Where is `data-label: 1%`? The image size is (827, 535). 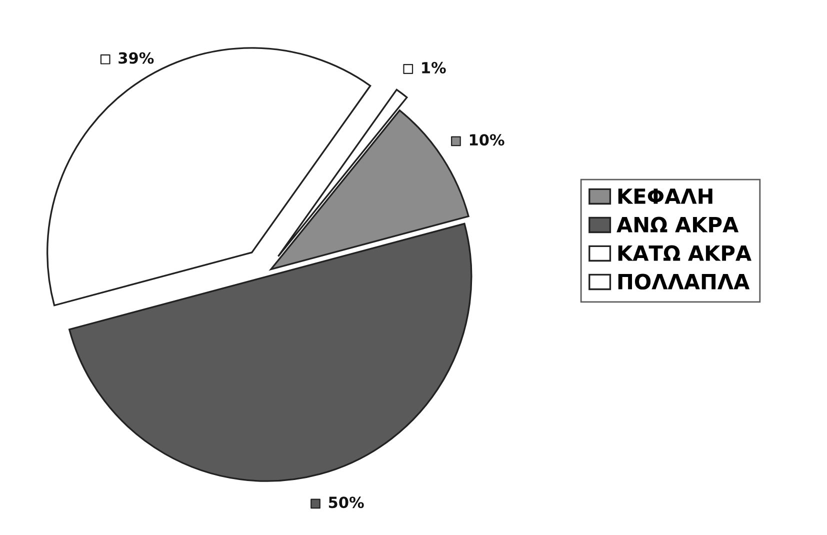
data-label: 1% is located at coordinates (434, 68).